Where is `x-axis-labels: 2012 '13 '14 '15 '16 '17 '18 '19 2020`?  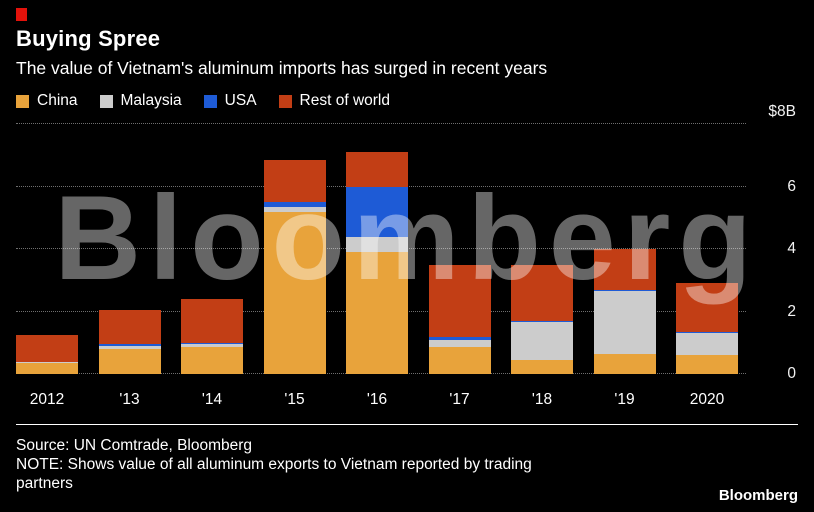 x-axis-labels: 2012 '13 '14 '15 '16 '17 '18 '19 2020 is located at coordinates (381, 400).